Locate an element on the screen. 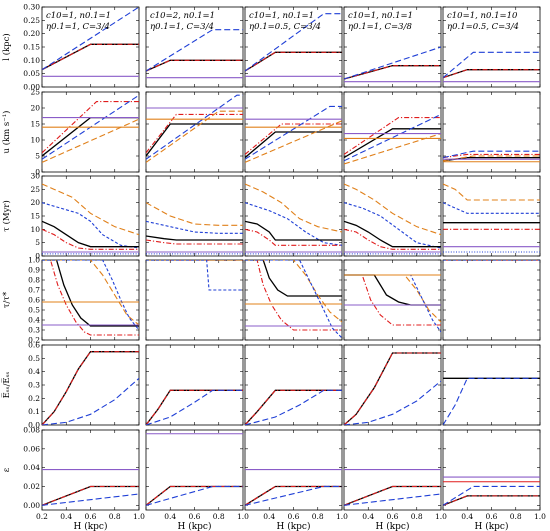  panel-r0-c3: c10=1, n0.1=1η0.1=1, C=3/8 is located at coordinates (392, 47).